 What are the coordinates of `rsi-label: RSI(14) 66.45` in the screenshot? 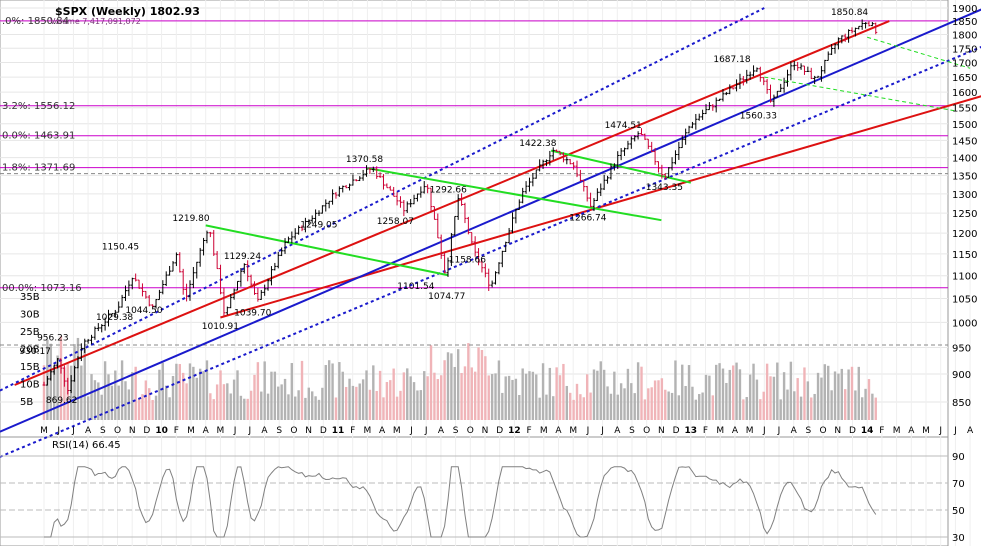 It's located at (86, 445).